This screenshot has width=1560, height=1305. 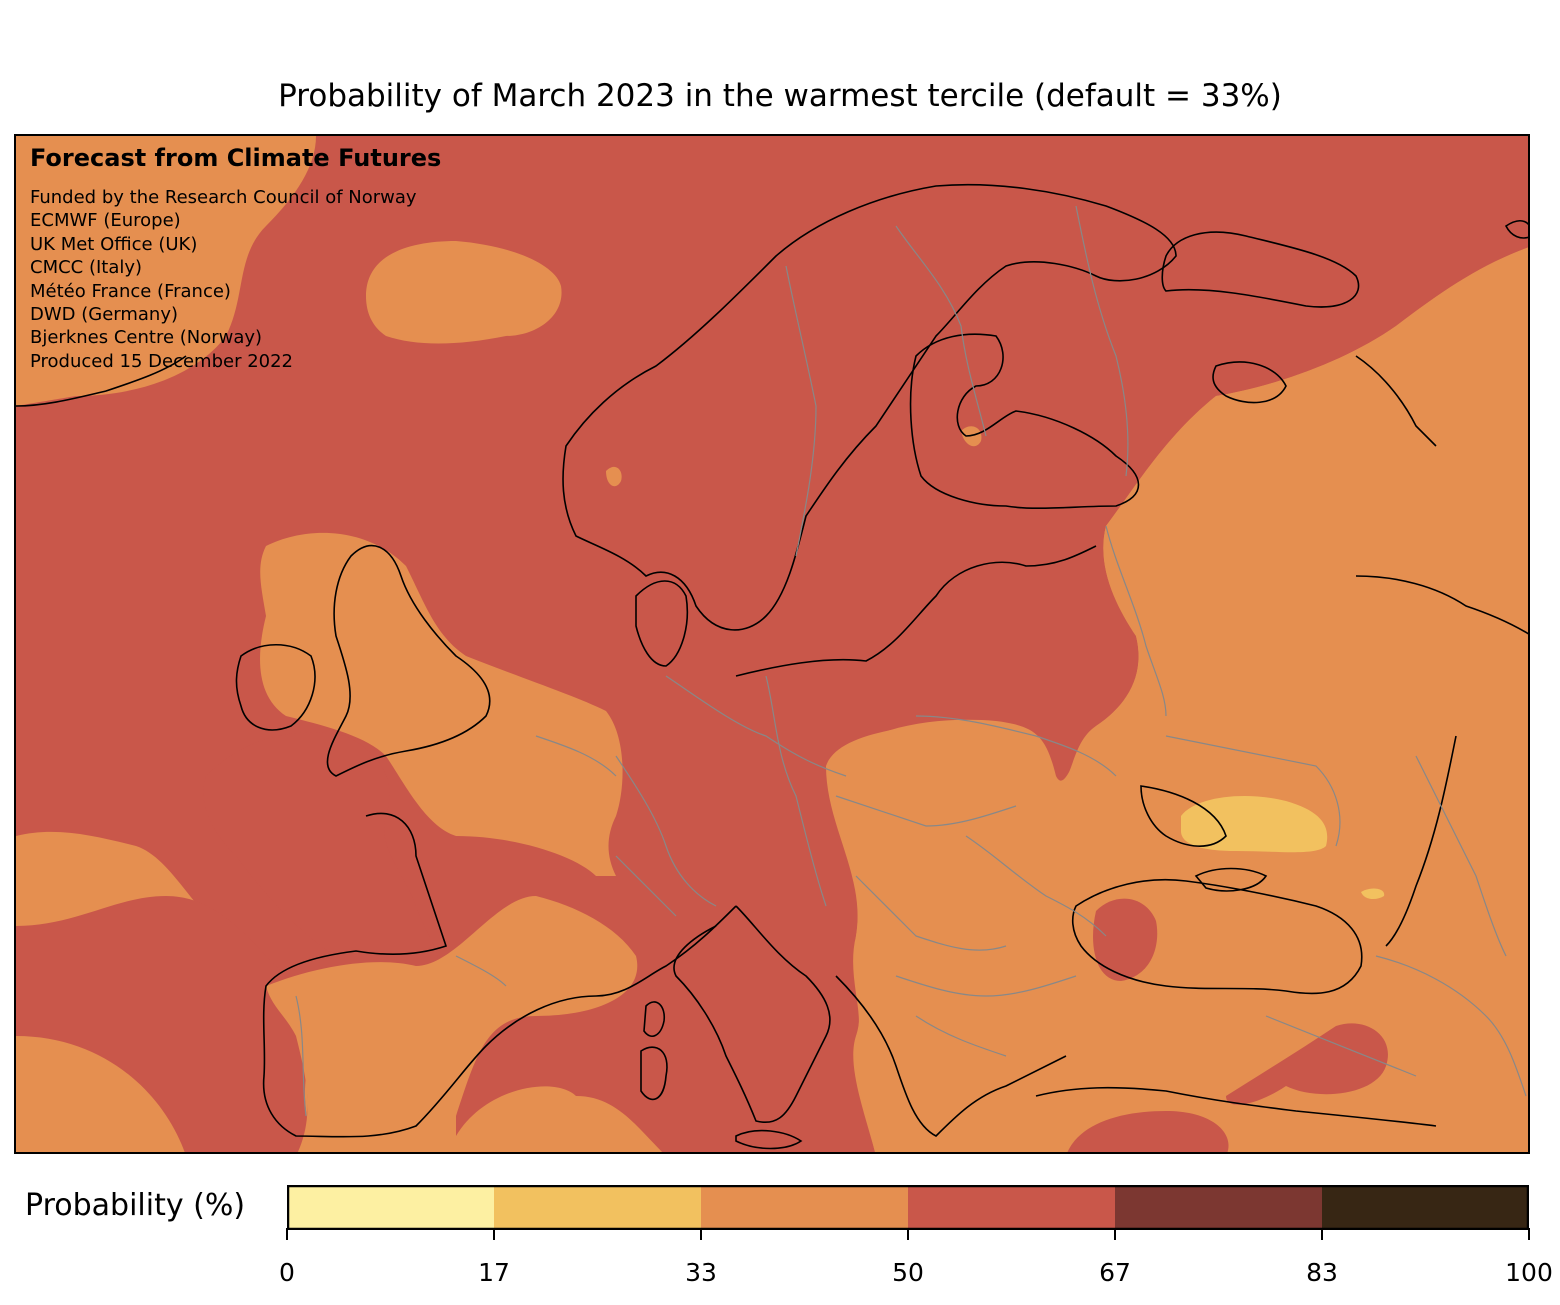 What do you see at coordinates (104, 315) in the screenshot?
I see `credit-line: DWD (Germany)` at bounding box center [104, 315].